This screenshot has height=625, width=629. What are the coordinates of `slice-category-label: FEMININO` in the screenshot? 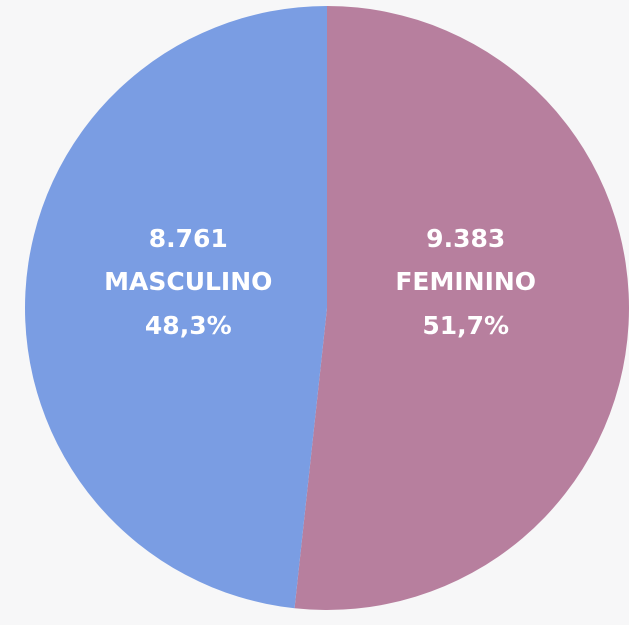 It's located at (465, 281).